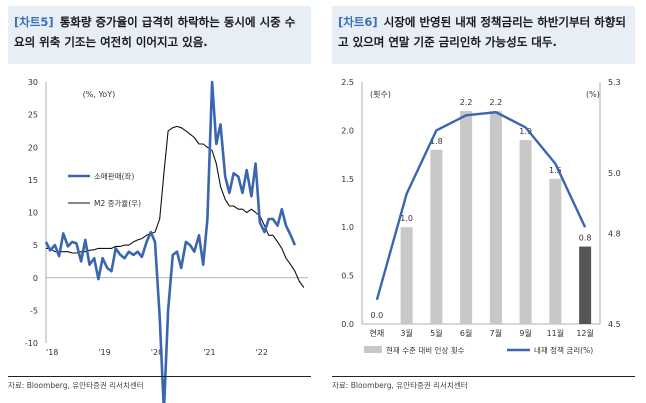  I want to click on y-tick-label-left: 1.5, so click(347, 179).